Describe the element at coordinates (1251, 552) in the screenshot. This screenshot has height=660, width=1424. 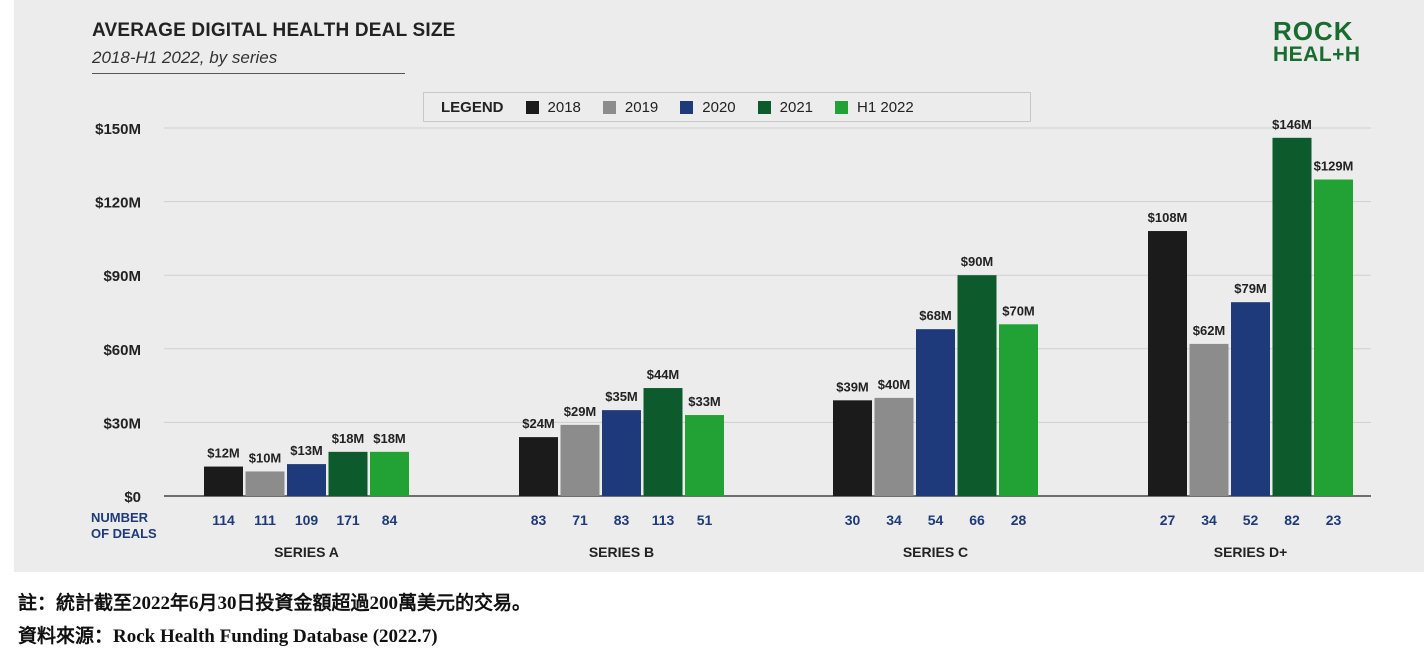
I see `x-category-label: SERIES D+` at that location.